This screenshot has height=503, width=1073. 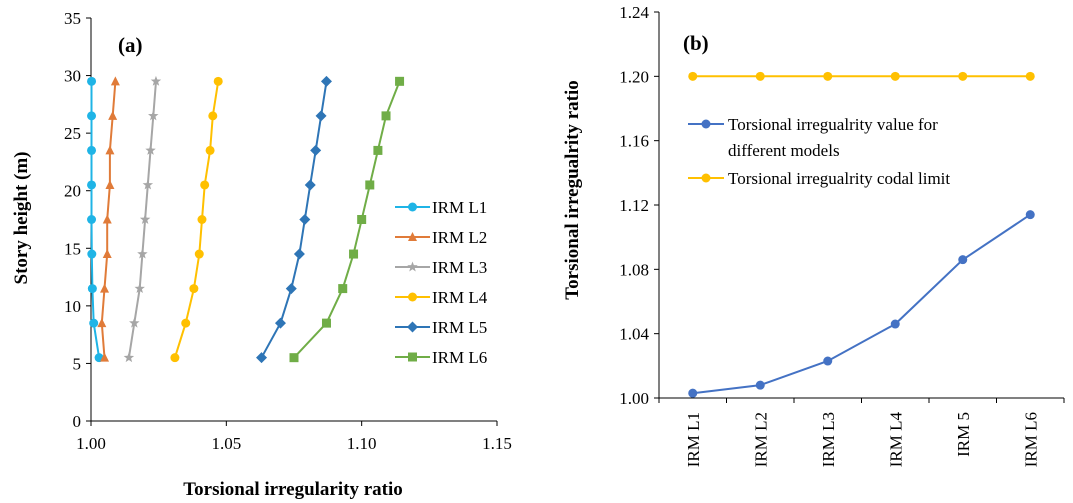 I want to click on panel-a-y-tick-label: 10, so click(x=72, y=306).